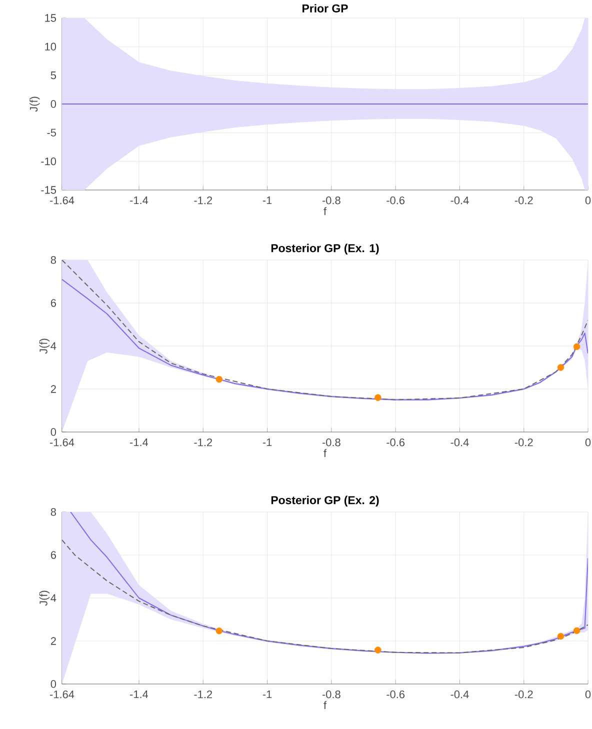  What do you see at coordinates (53, 76) in the screenshot?
I see `y-tick-label: 5` at bounding box center [53, 76].